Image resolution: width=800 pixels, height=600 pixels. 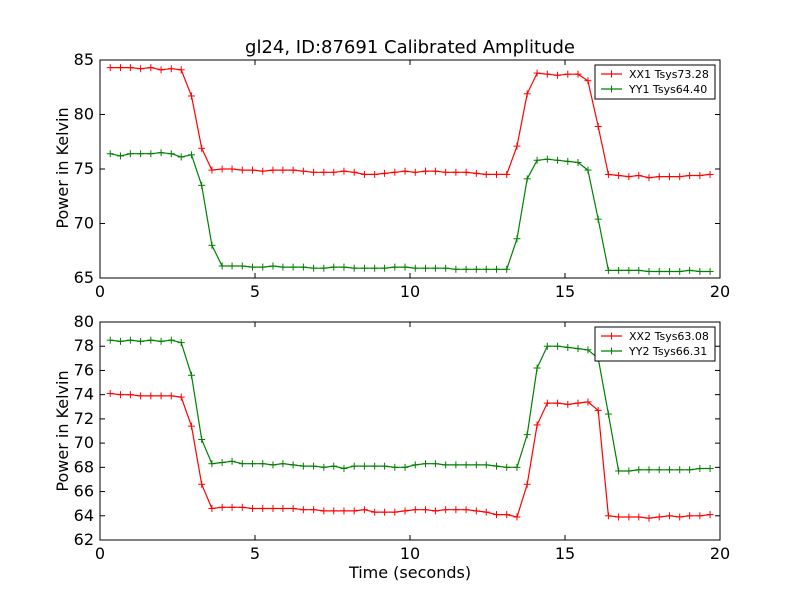 I want to click on bottom-x-tick-label: 15, so click(x=565, y=553).